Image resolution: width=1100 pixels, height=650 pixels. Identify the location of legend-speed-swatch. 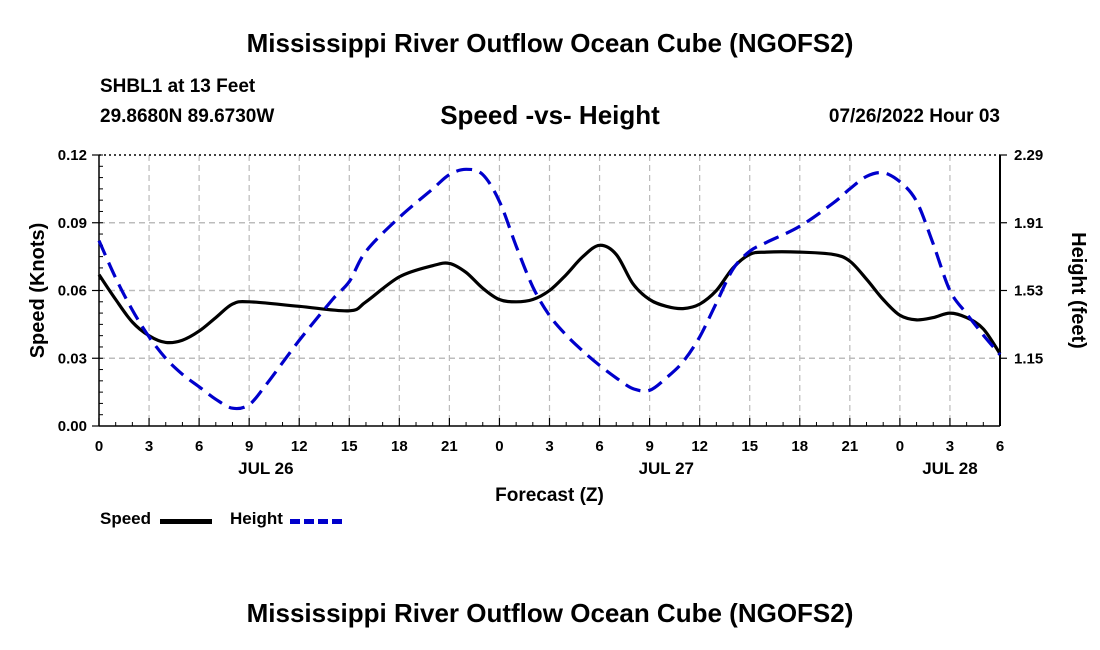
(186, 521).